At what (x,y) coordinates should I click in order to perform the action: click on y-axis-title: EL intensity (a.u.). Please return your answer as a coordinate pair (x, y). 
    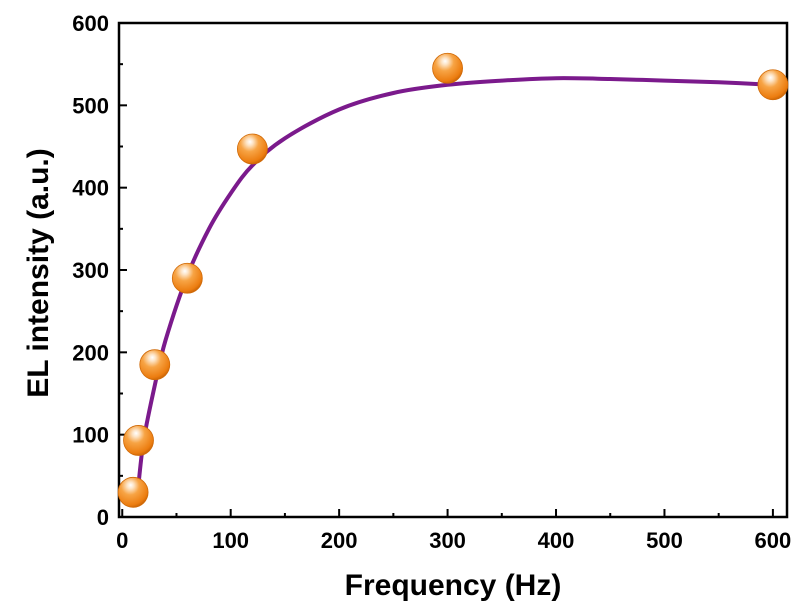
    Looking at the image, I should click on (38, 272).